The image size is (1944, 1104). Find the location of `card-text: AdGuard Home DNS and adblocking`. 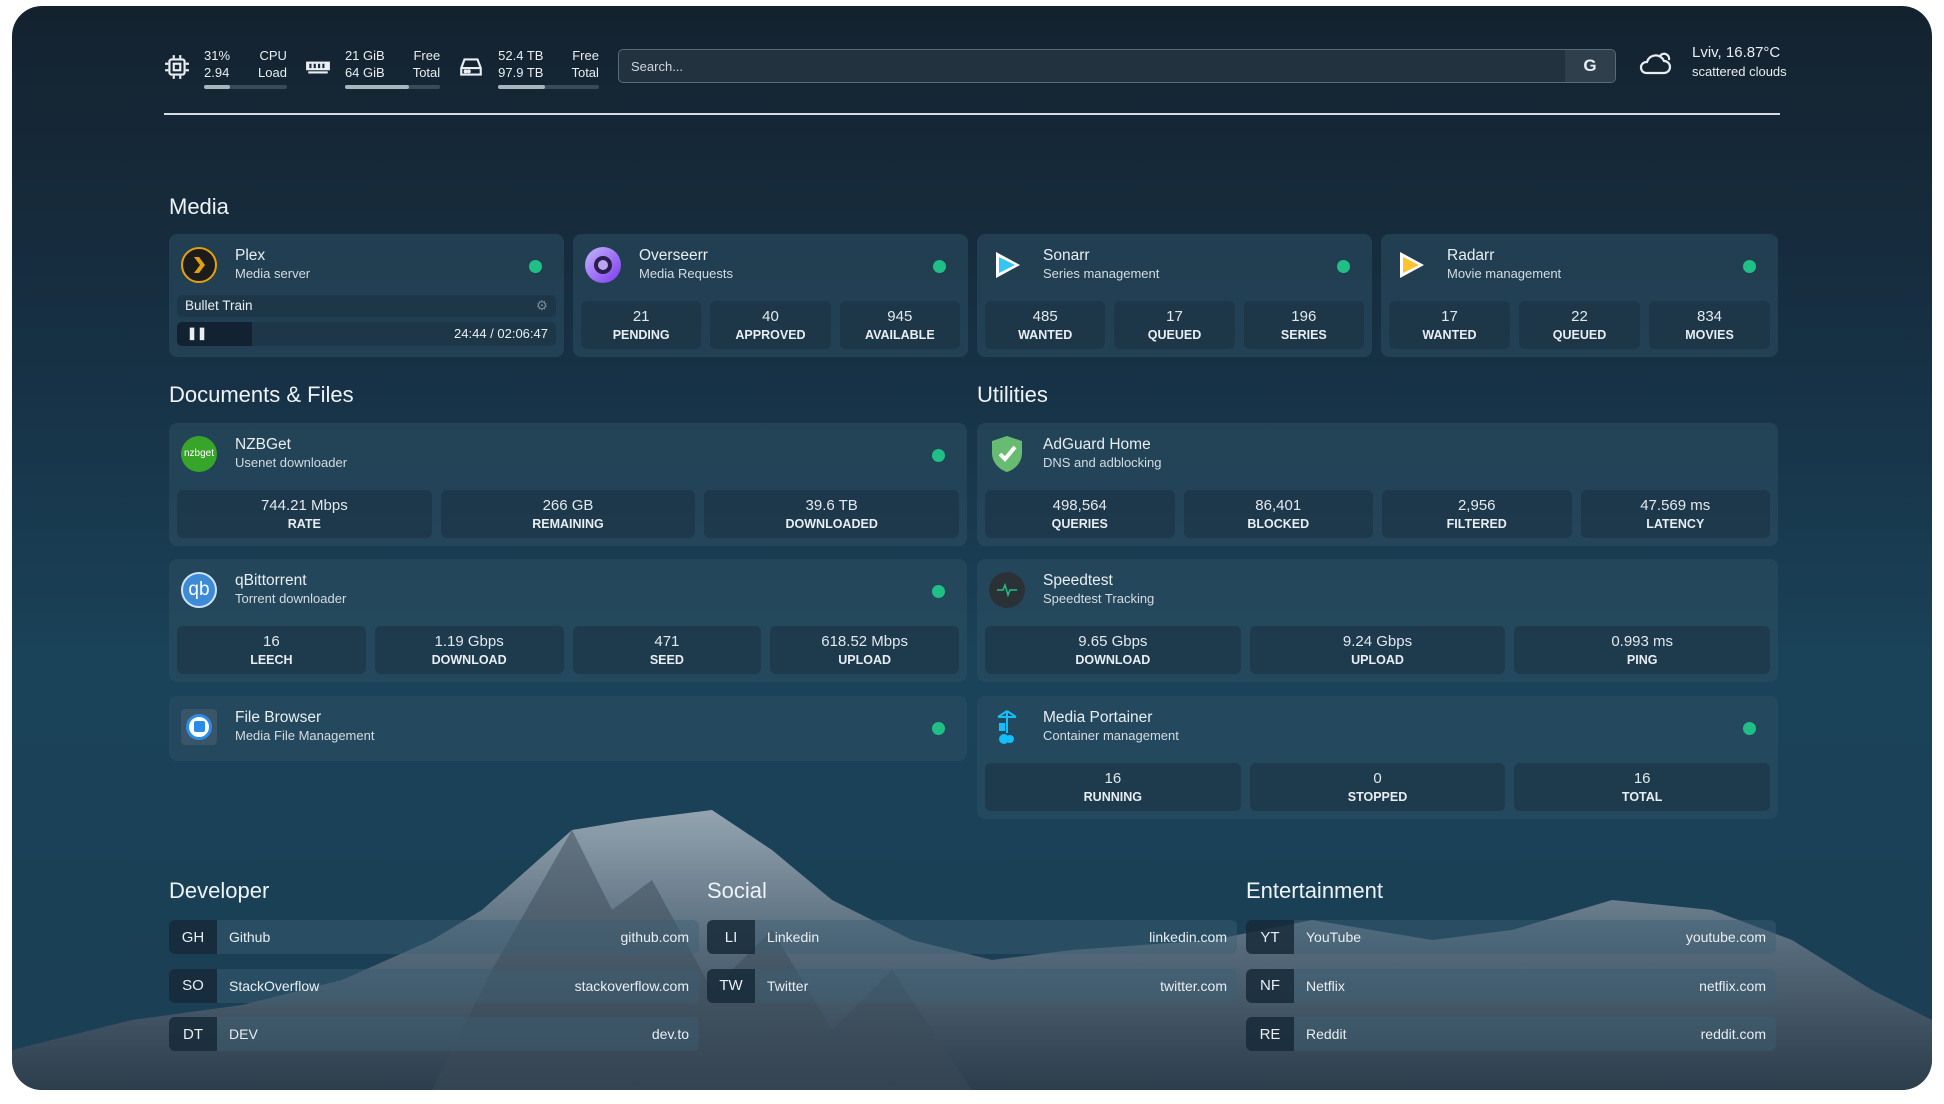

card-text: AdGuard Home DNS and adblocking is located at coordinates (1102, 453).